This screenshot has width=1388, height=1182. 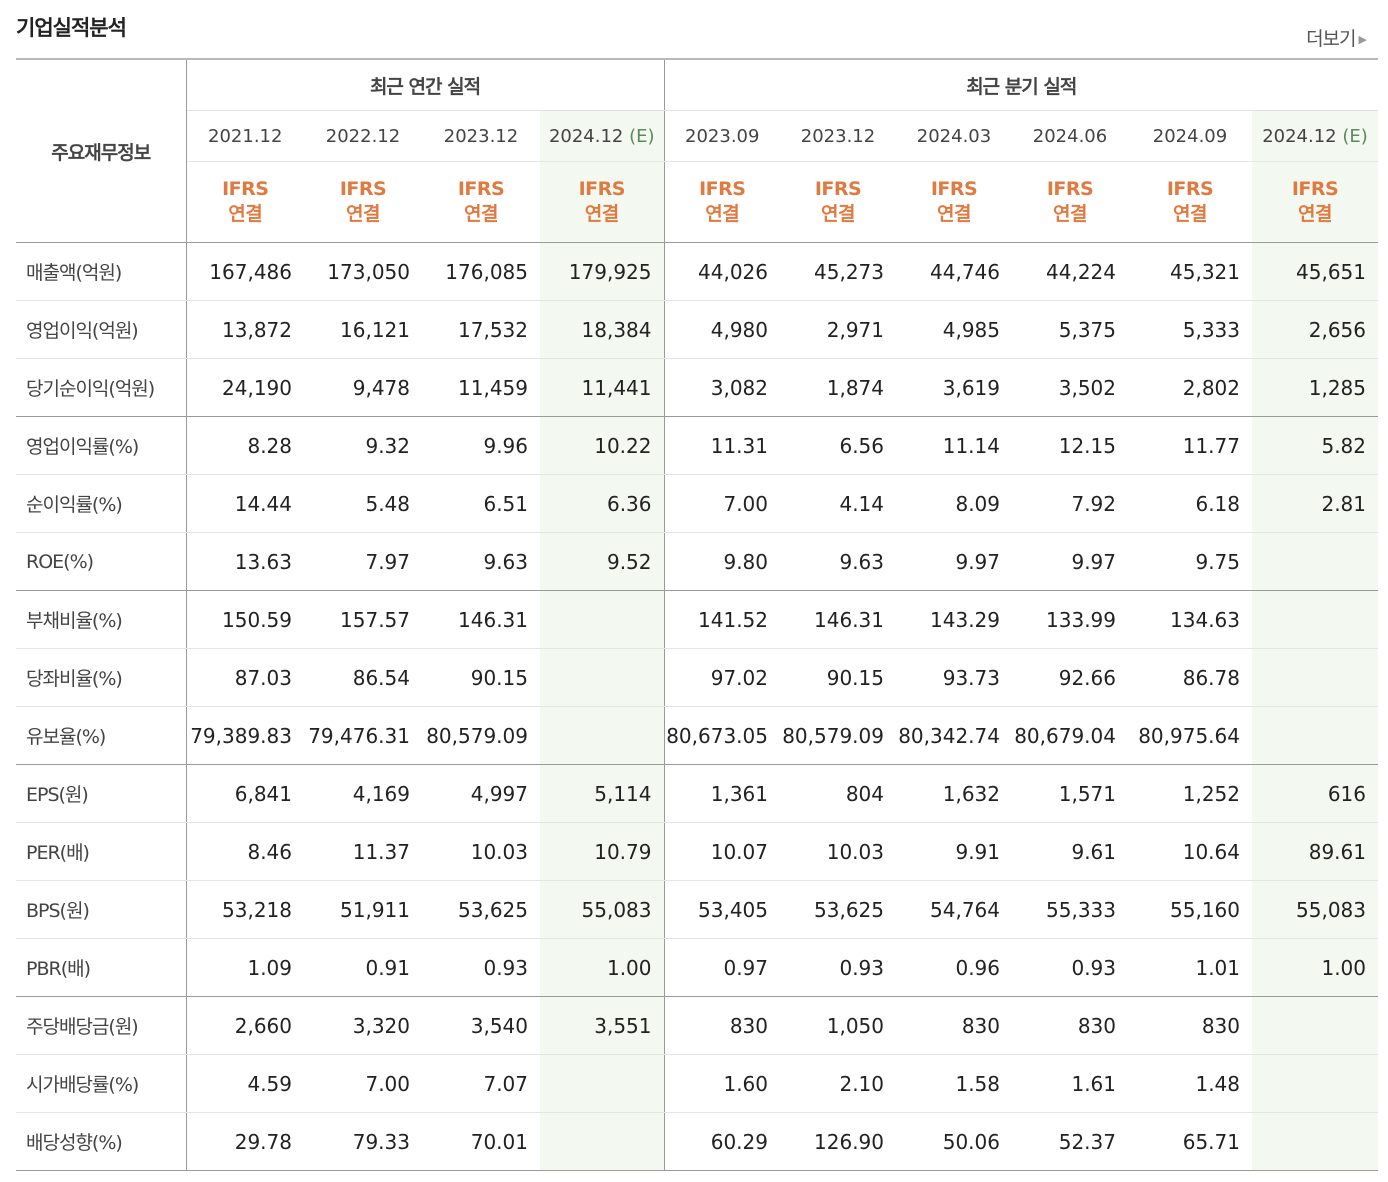 I want to click on table-cell: 146.31, so click(x=838, y=619).